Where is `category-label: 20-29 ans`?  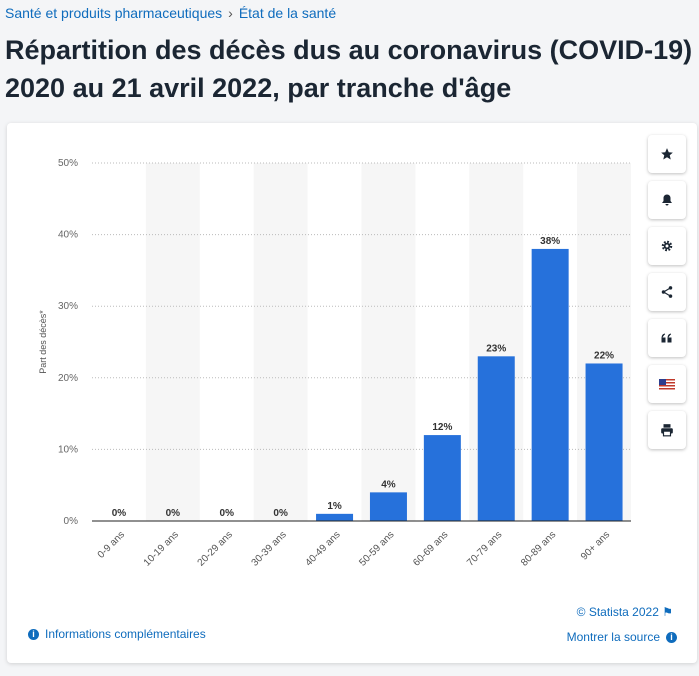
category-label: 20-29 ans is located at coordinates (215, 548).